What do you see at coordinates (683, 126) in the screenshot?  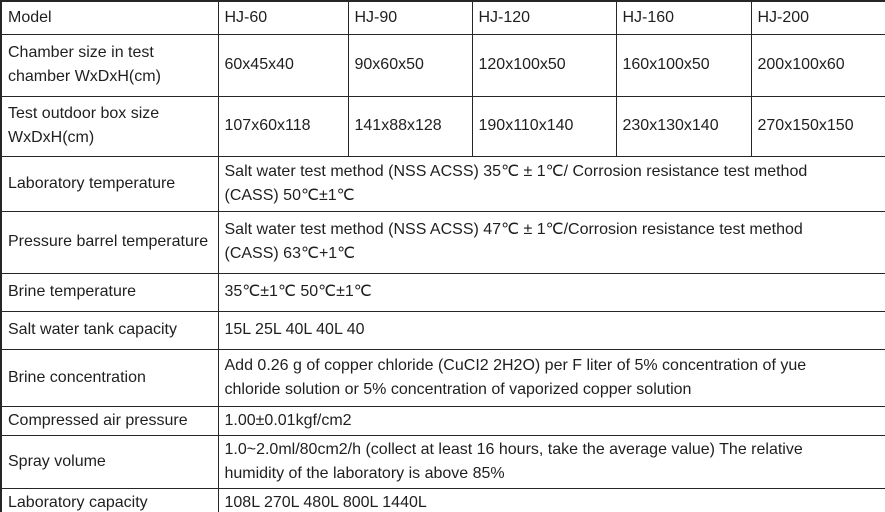 I see `outdoor-box-cell-4: 230x130x140` at bounding box center [683, 126].